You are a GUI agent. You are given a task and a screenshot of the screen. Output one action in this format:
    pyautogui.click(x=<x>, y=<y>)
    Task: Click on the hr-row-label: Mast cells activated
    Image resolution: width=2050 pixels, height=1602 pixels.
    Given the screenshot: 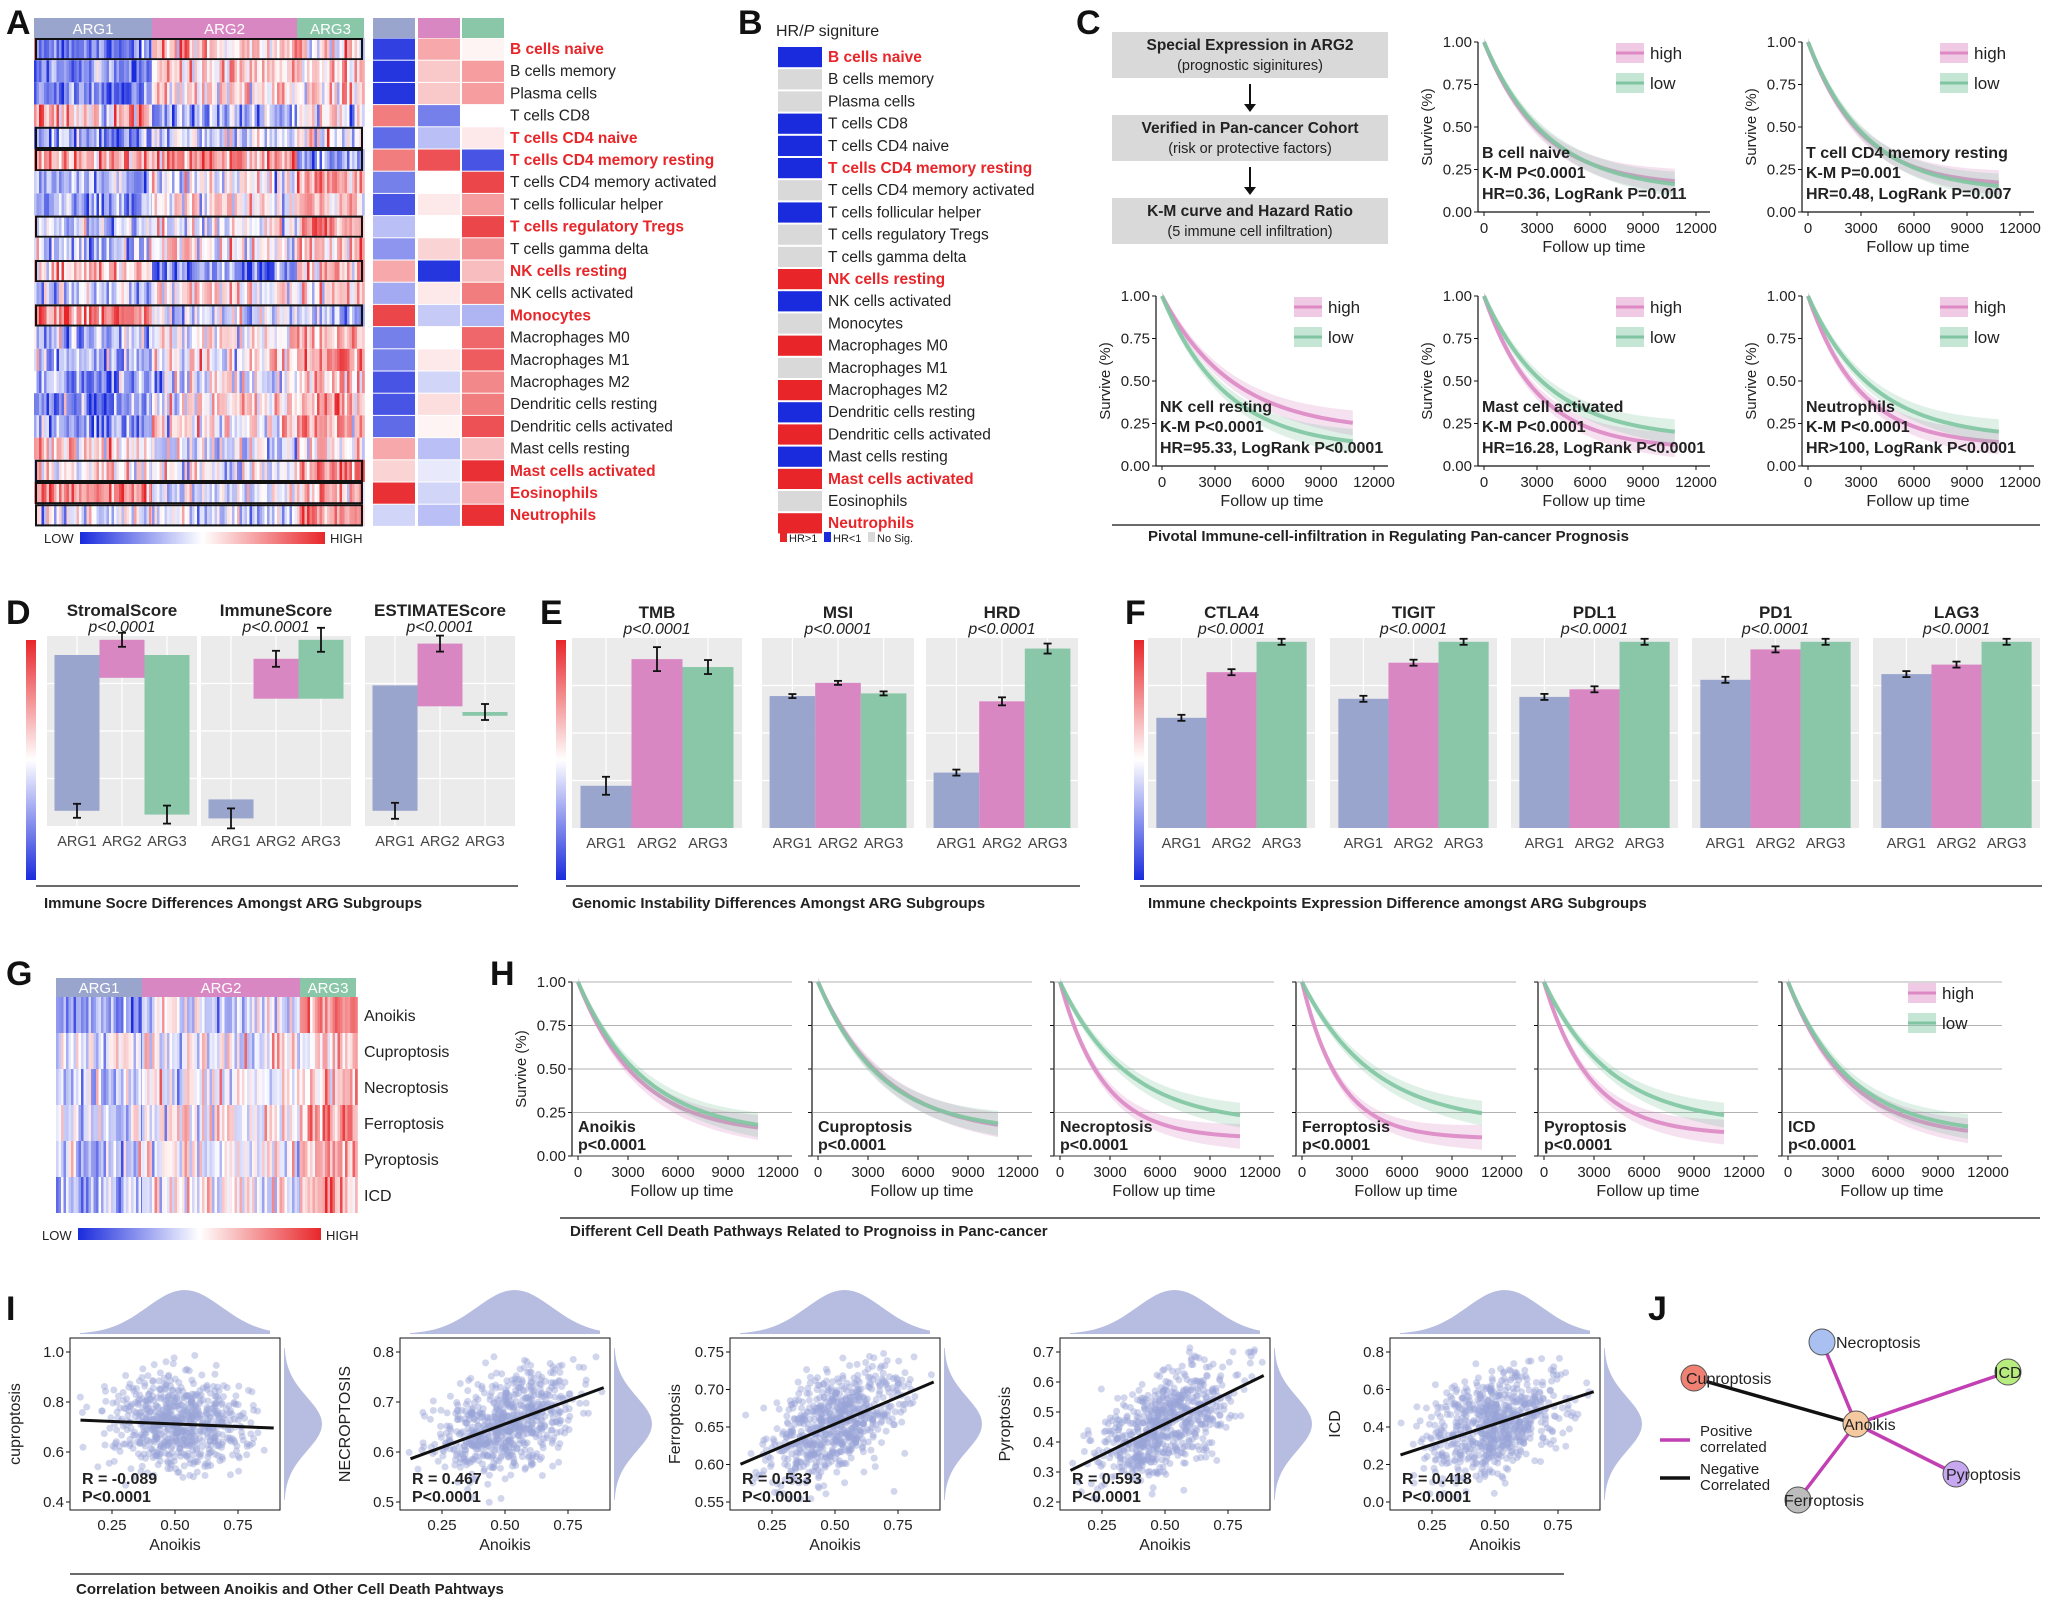 What is the action you would take?
    pyautogui.click(x=901, y=479)
    